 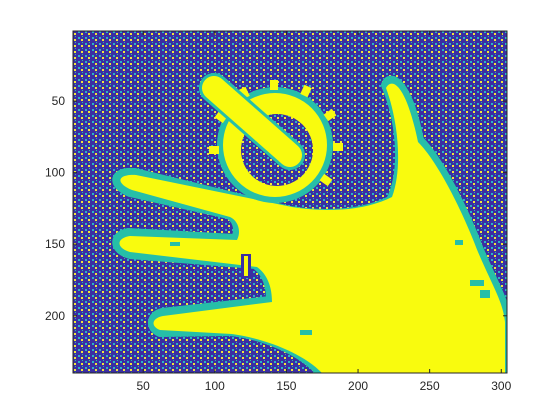 What do you see at coordinates (59, 101) in the screenshot?
I see `y-tick-label: 50` at bounding box center [59, 101].